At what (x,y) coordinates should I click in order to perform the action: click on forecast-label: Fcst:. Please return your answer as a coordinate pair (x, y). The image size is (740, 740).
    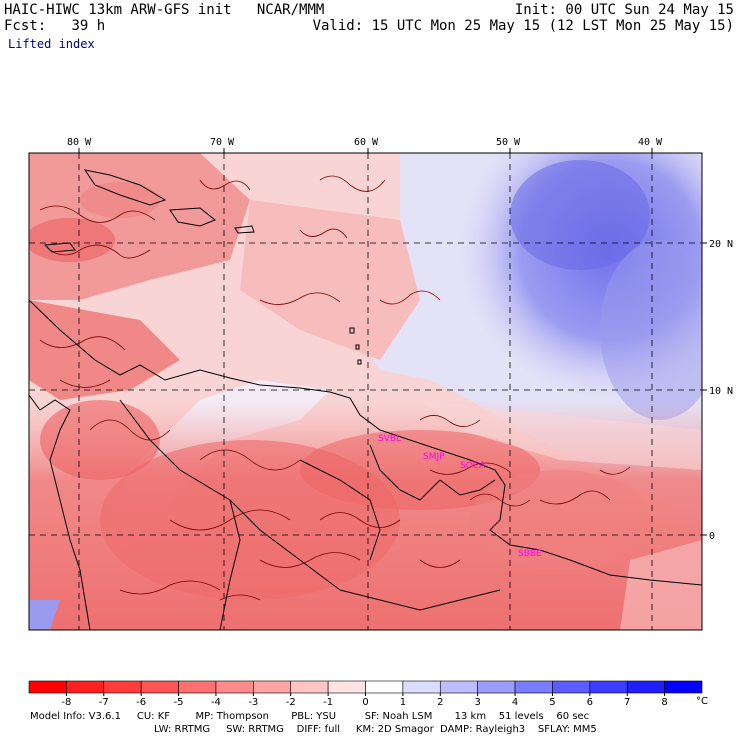
    Looking at the image, I should click on (25, 26).